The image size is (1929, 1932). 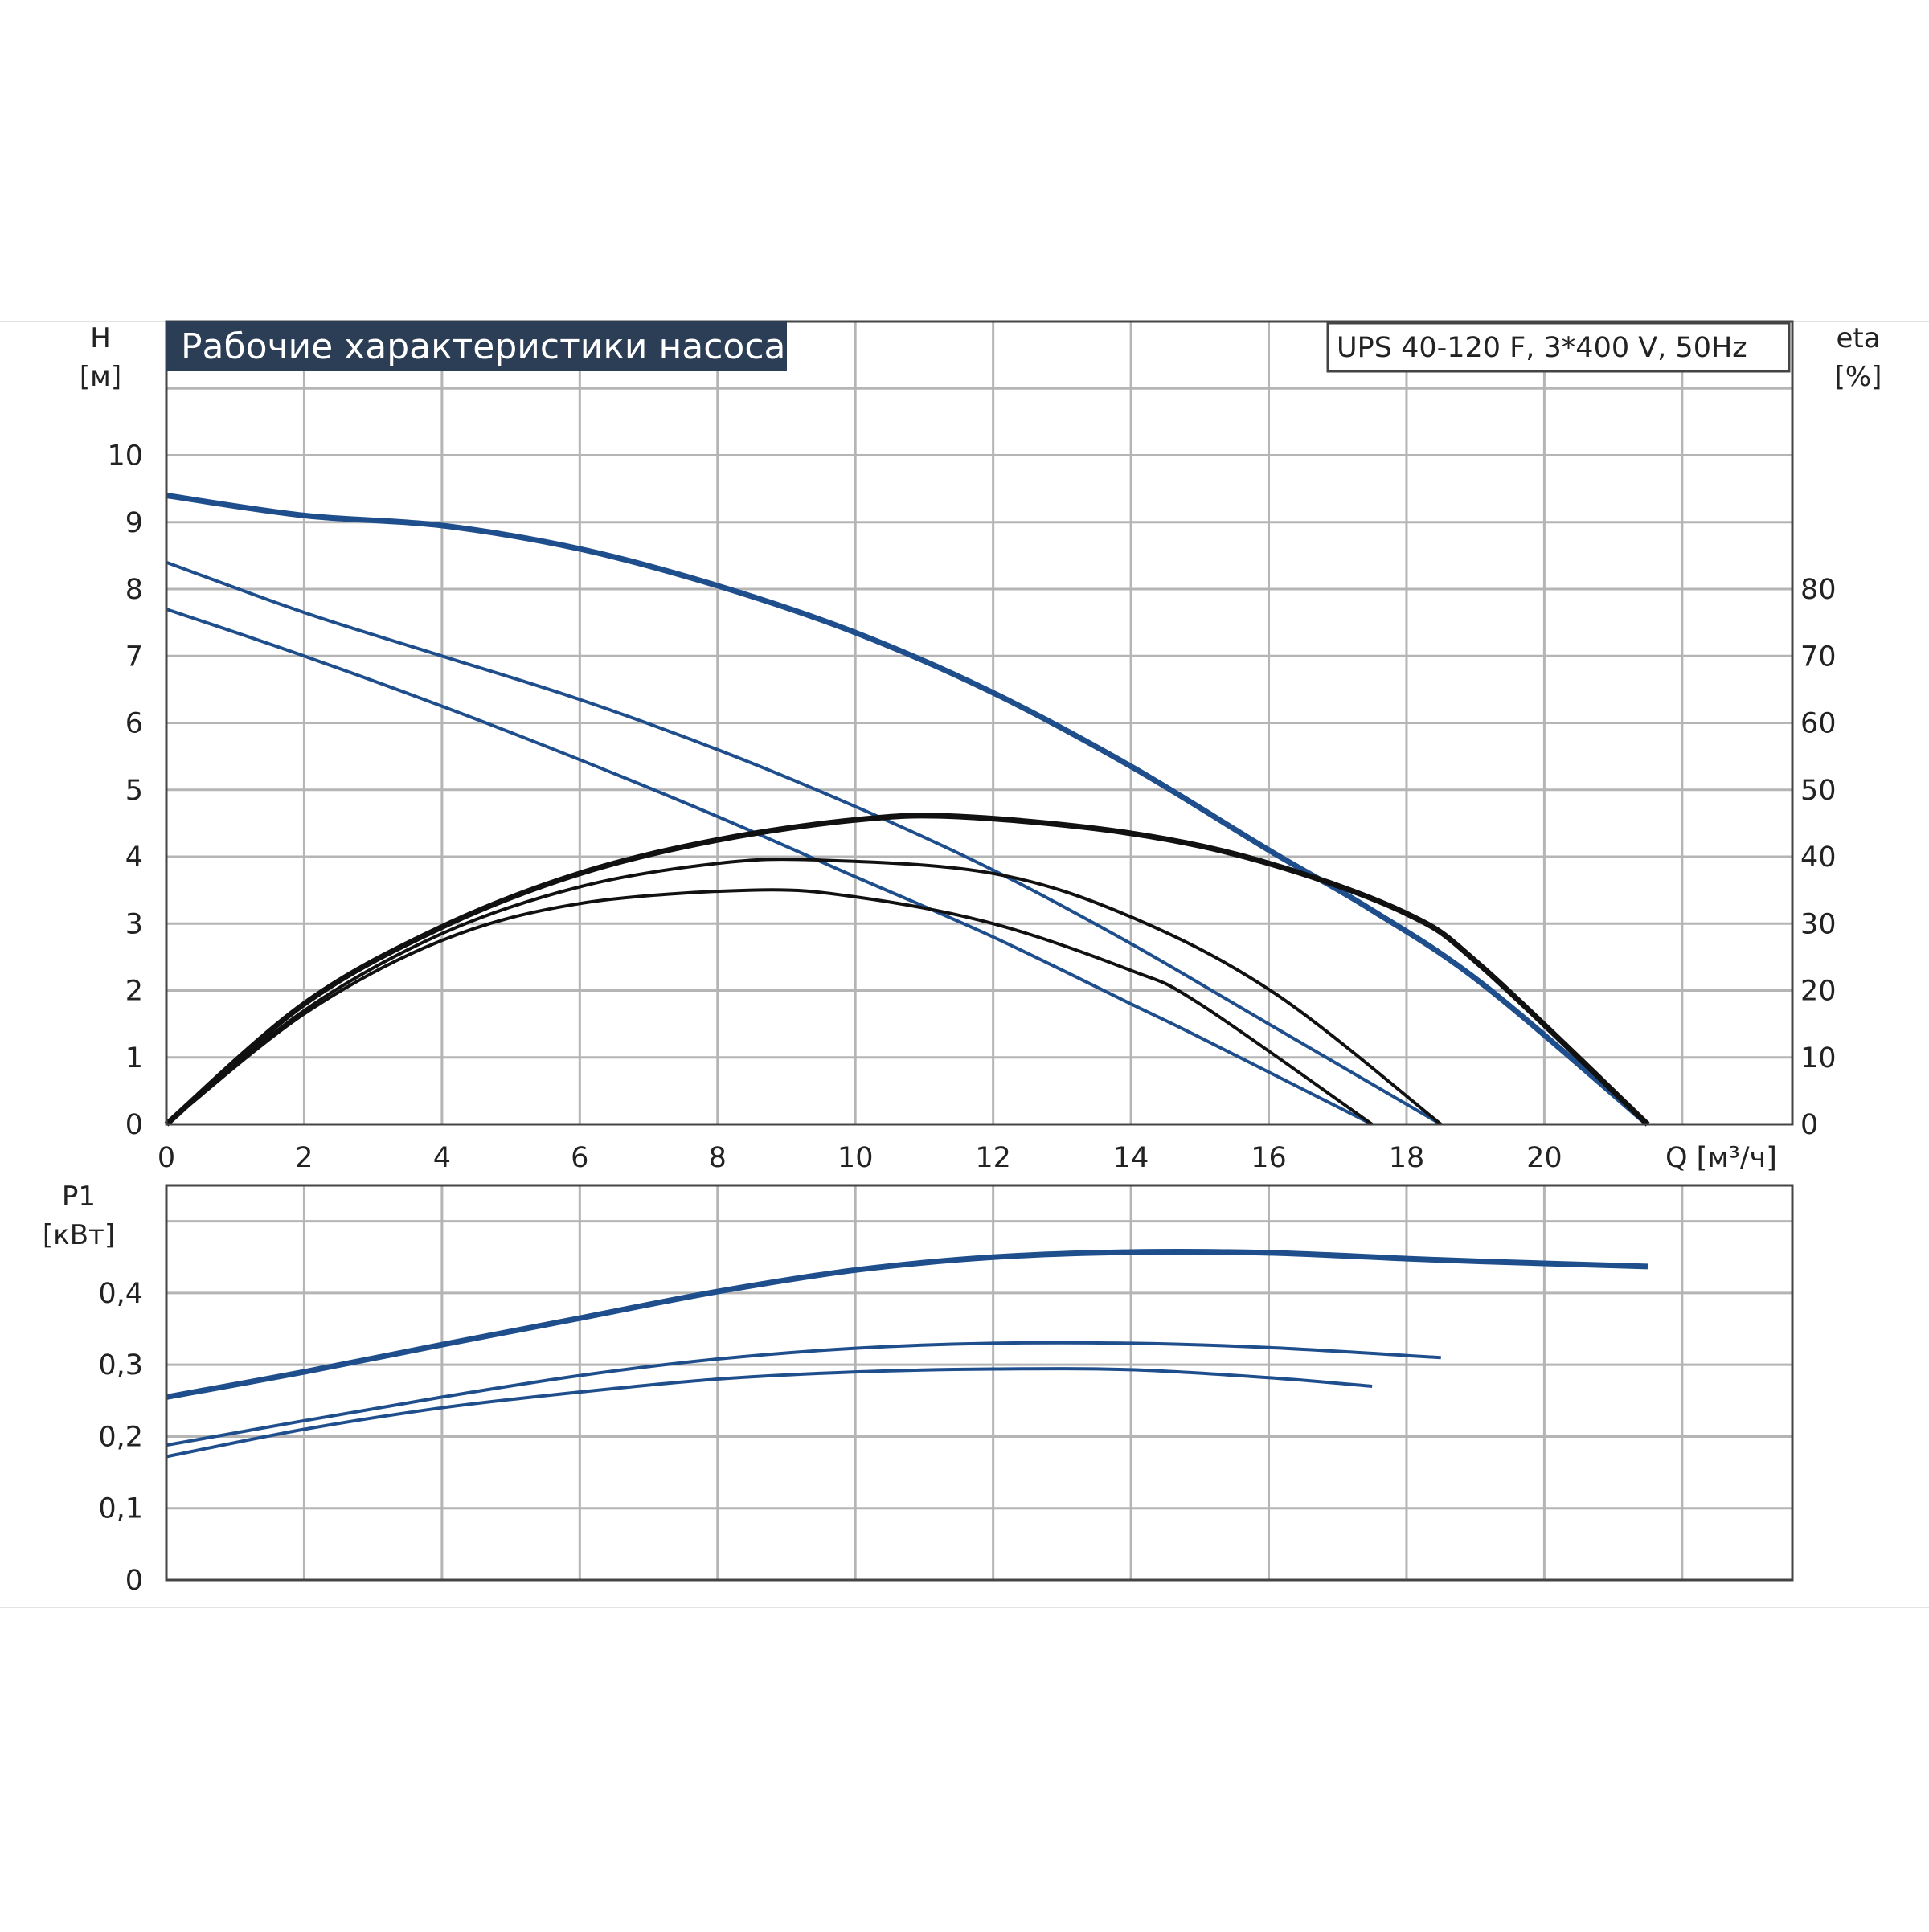 I want to click on x-tick-label: 8, so click(x=718, y=1158).